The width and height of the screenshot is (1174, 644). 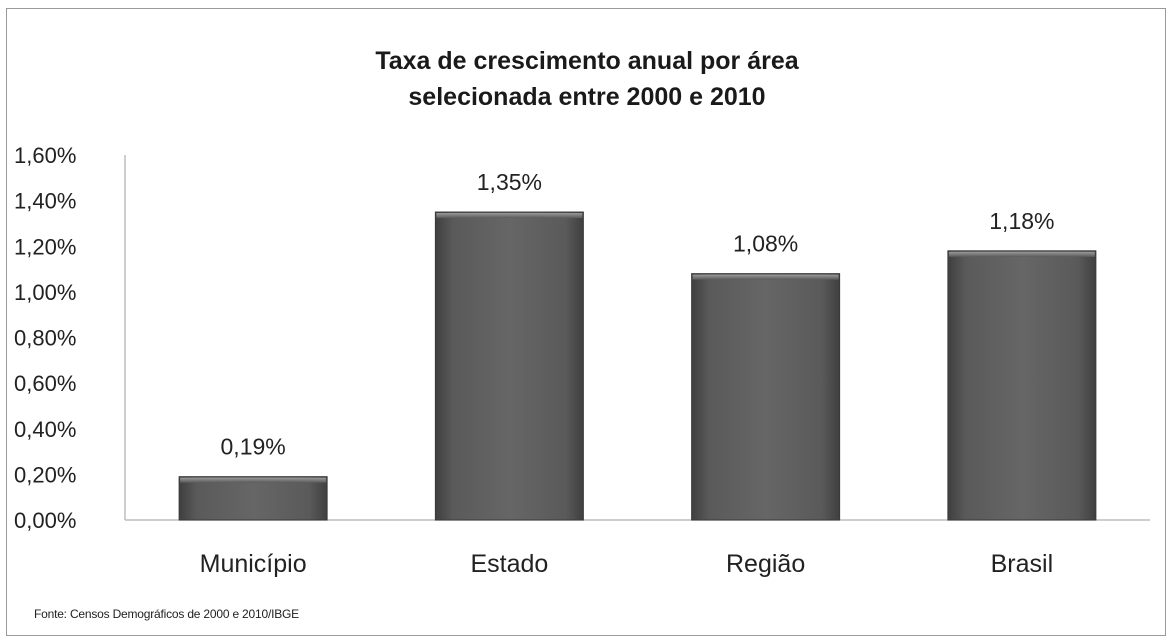 I want to click on y-tick-label: 1,20%, so click(x=45, y=246).